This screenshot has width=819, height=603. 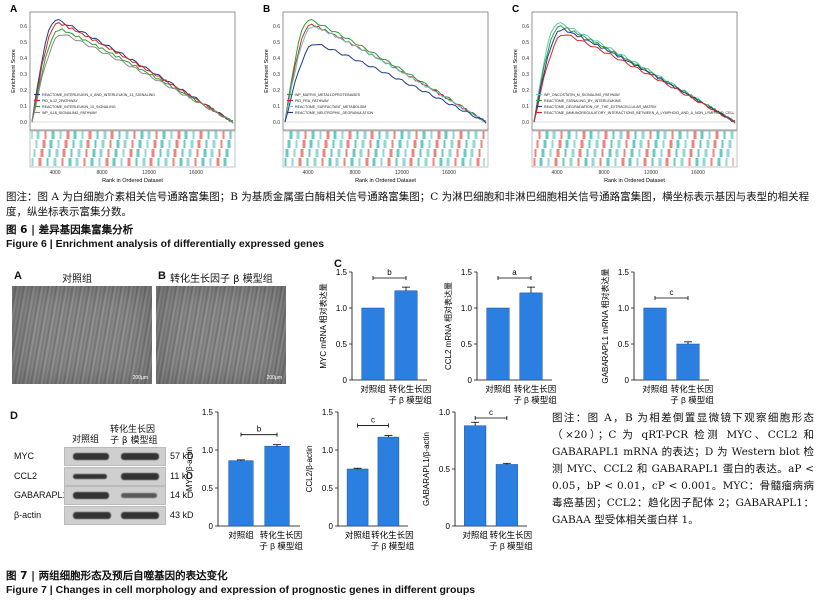 What do you see at coordinates (328, 95) in the screenshot?
I see `legend-entry: WP_MATRIX_METALLOPROTEINASES` at bounding box center [328, 95].